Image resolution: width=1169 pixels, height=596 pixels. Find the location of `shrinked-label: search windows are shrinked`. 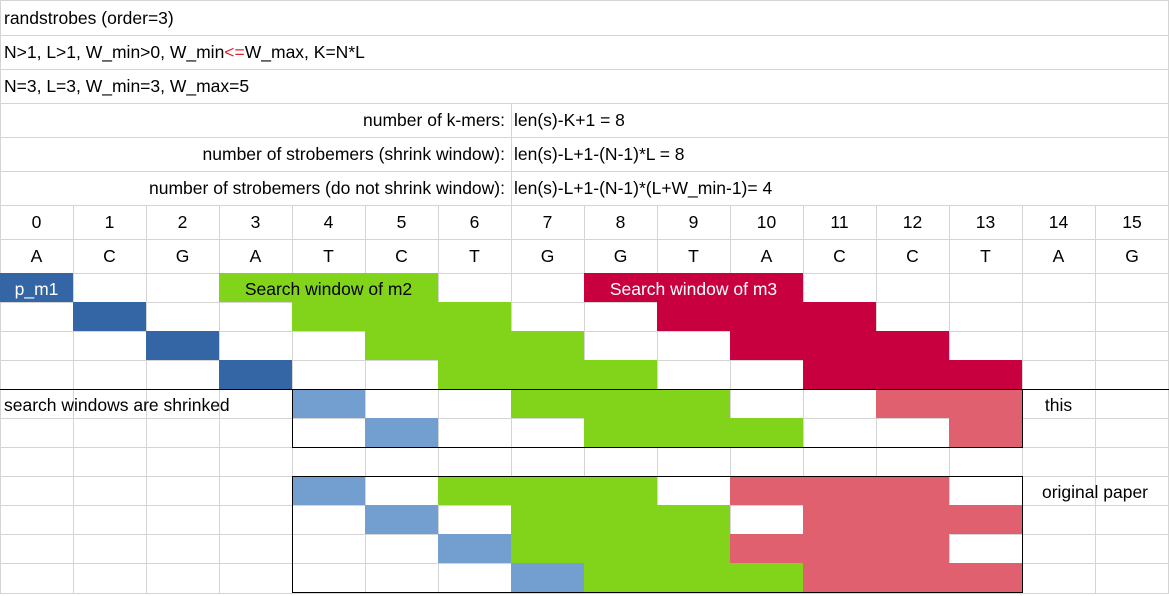

shrinked-label: search windows are shrinked is located at coordinates (117, 405).